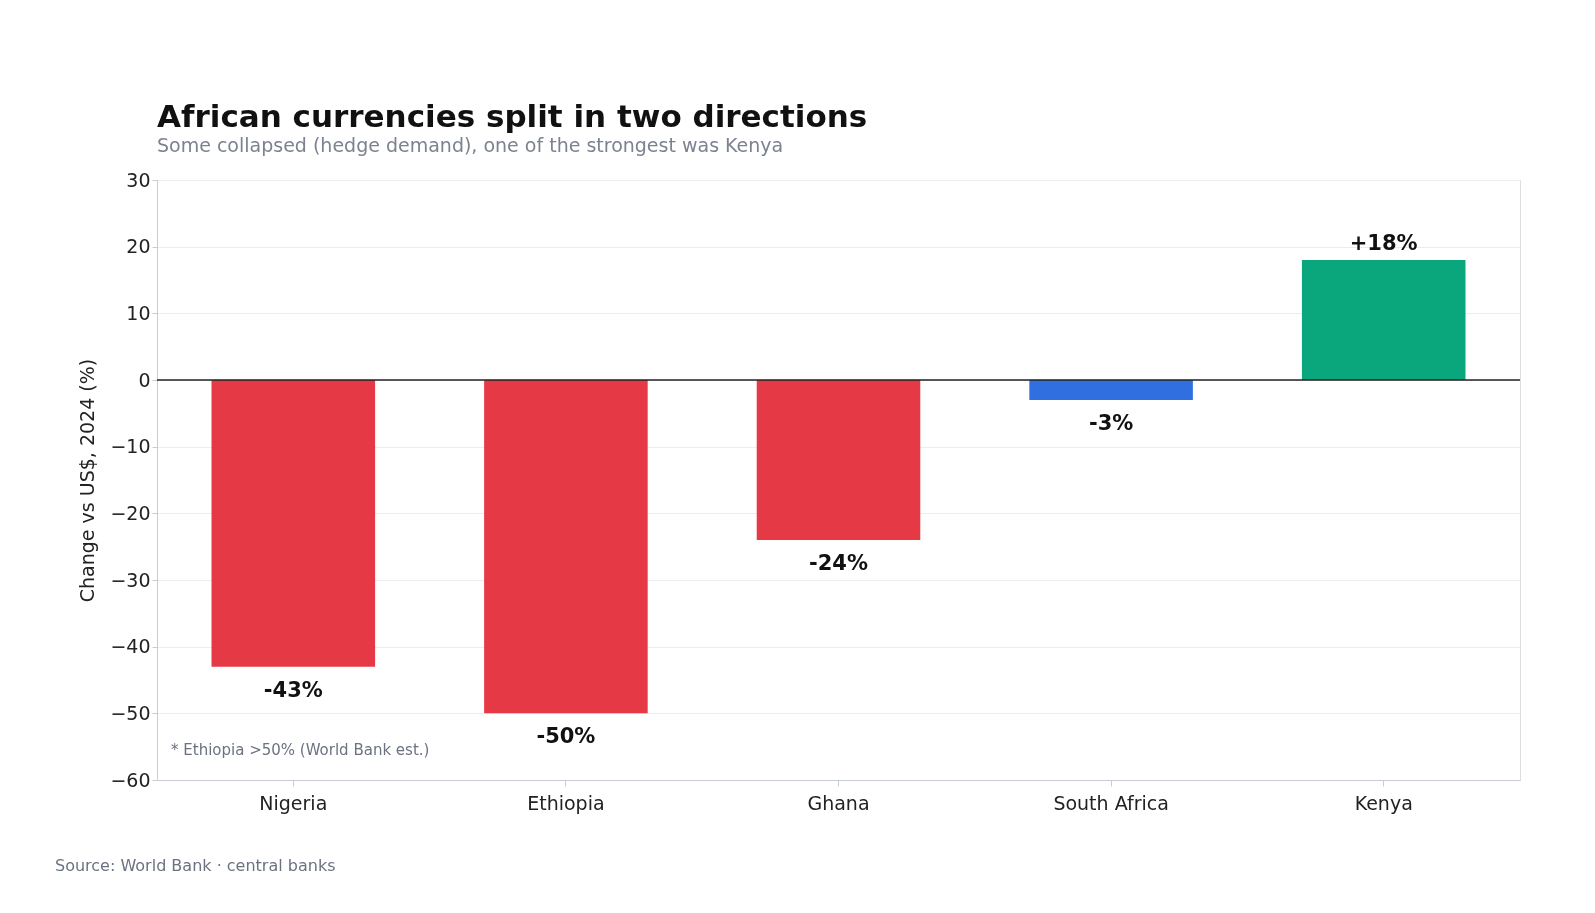 This screenshot has height=913, width=1595. What do you see at coordinates (470, 145) in the screenshot?
I see `chart-subtitle: Some collapsed (hedge demand), one of the strongest was Kenya` at bounding box center [470, 145].